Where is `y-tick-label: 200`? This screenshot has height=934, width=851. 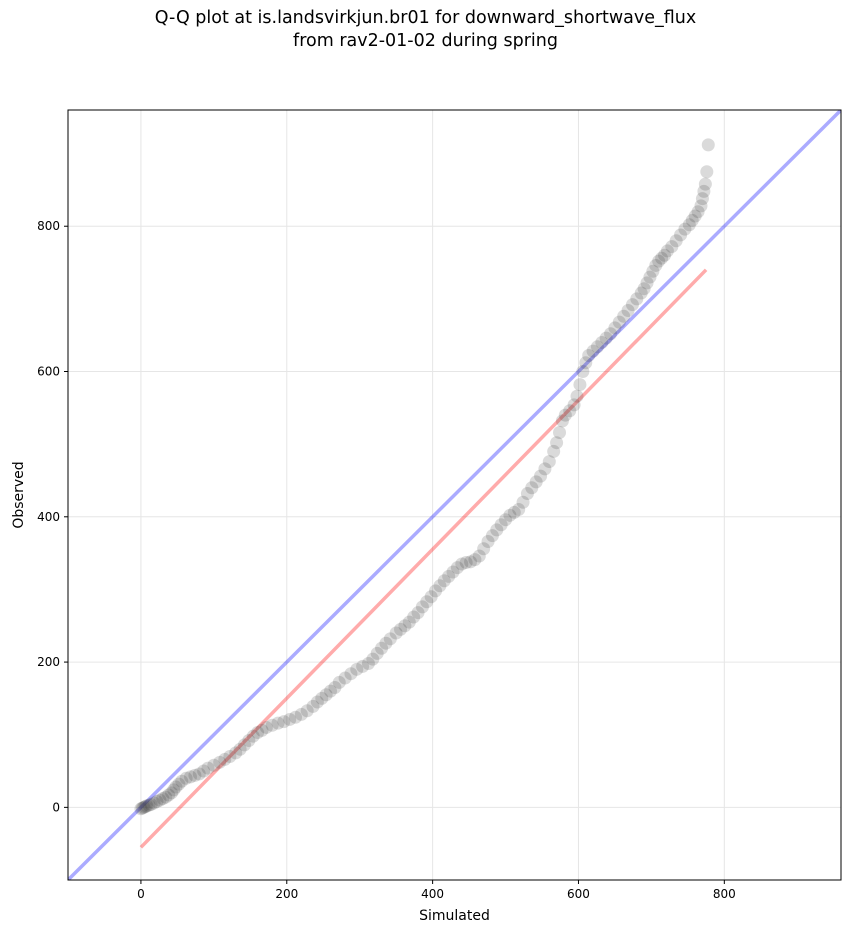 y-tick-label: 200 is located at coordinates (48, 662).